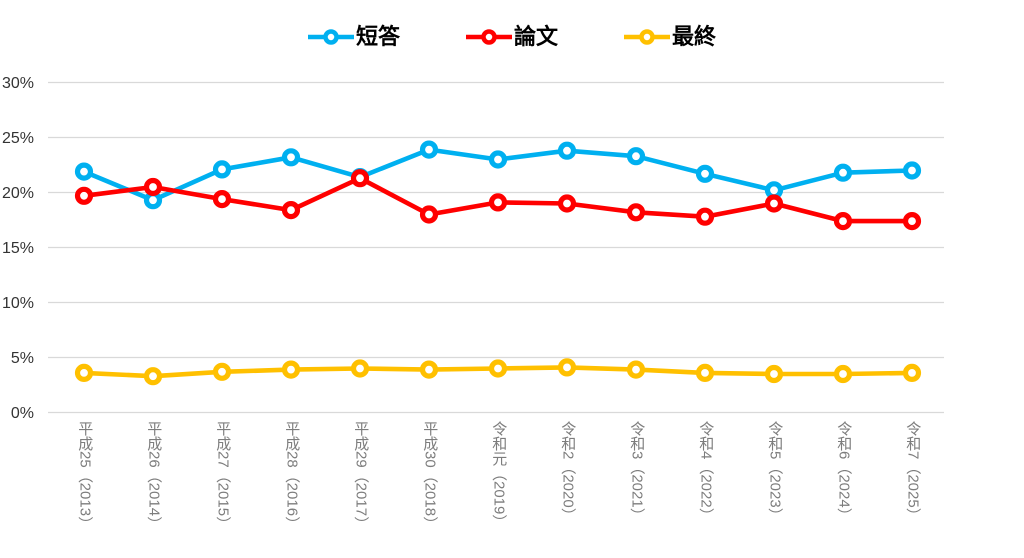 The image size is (1024, 558). I want to click on legend-label-saishuu: 最終, so click(694, 36).